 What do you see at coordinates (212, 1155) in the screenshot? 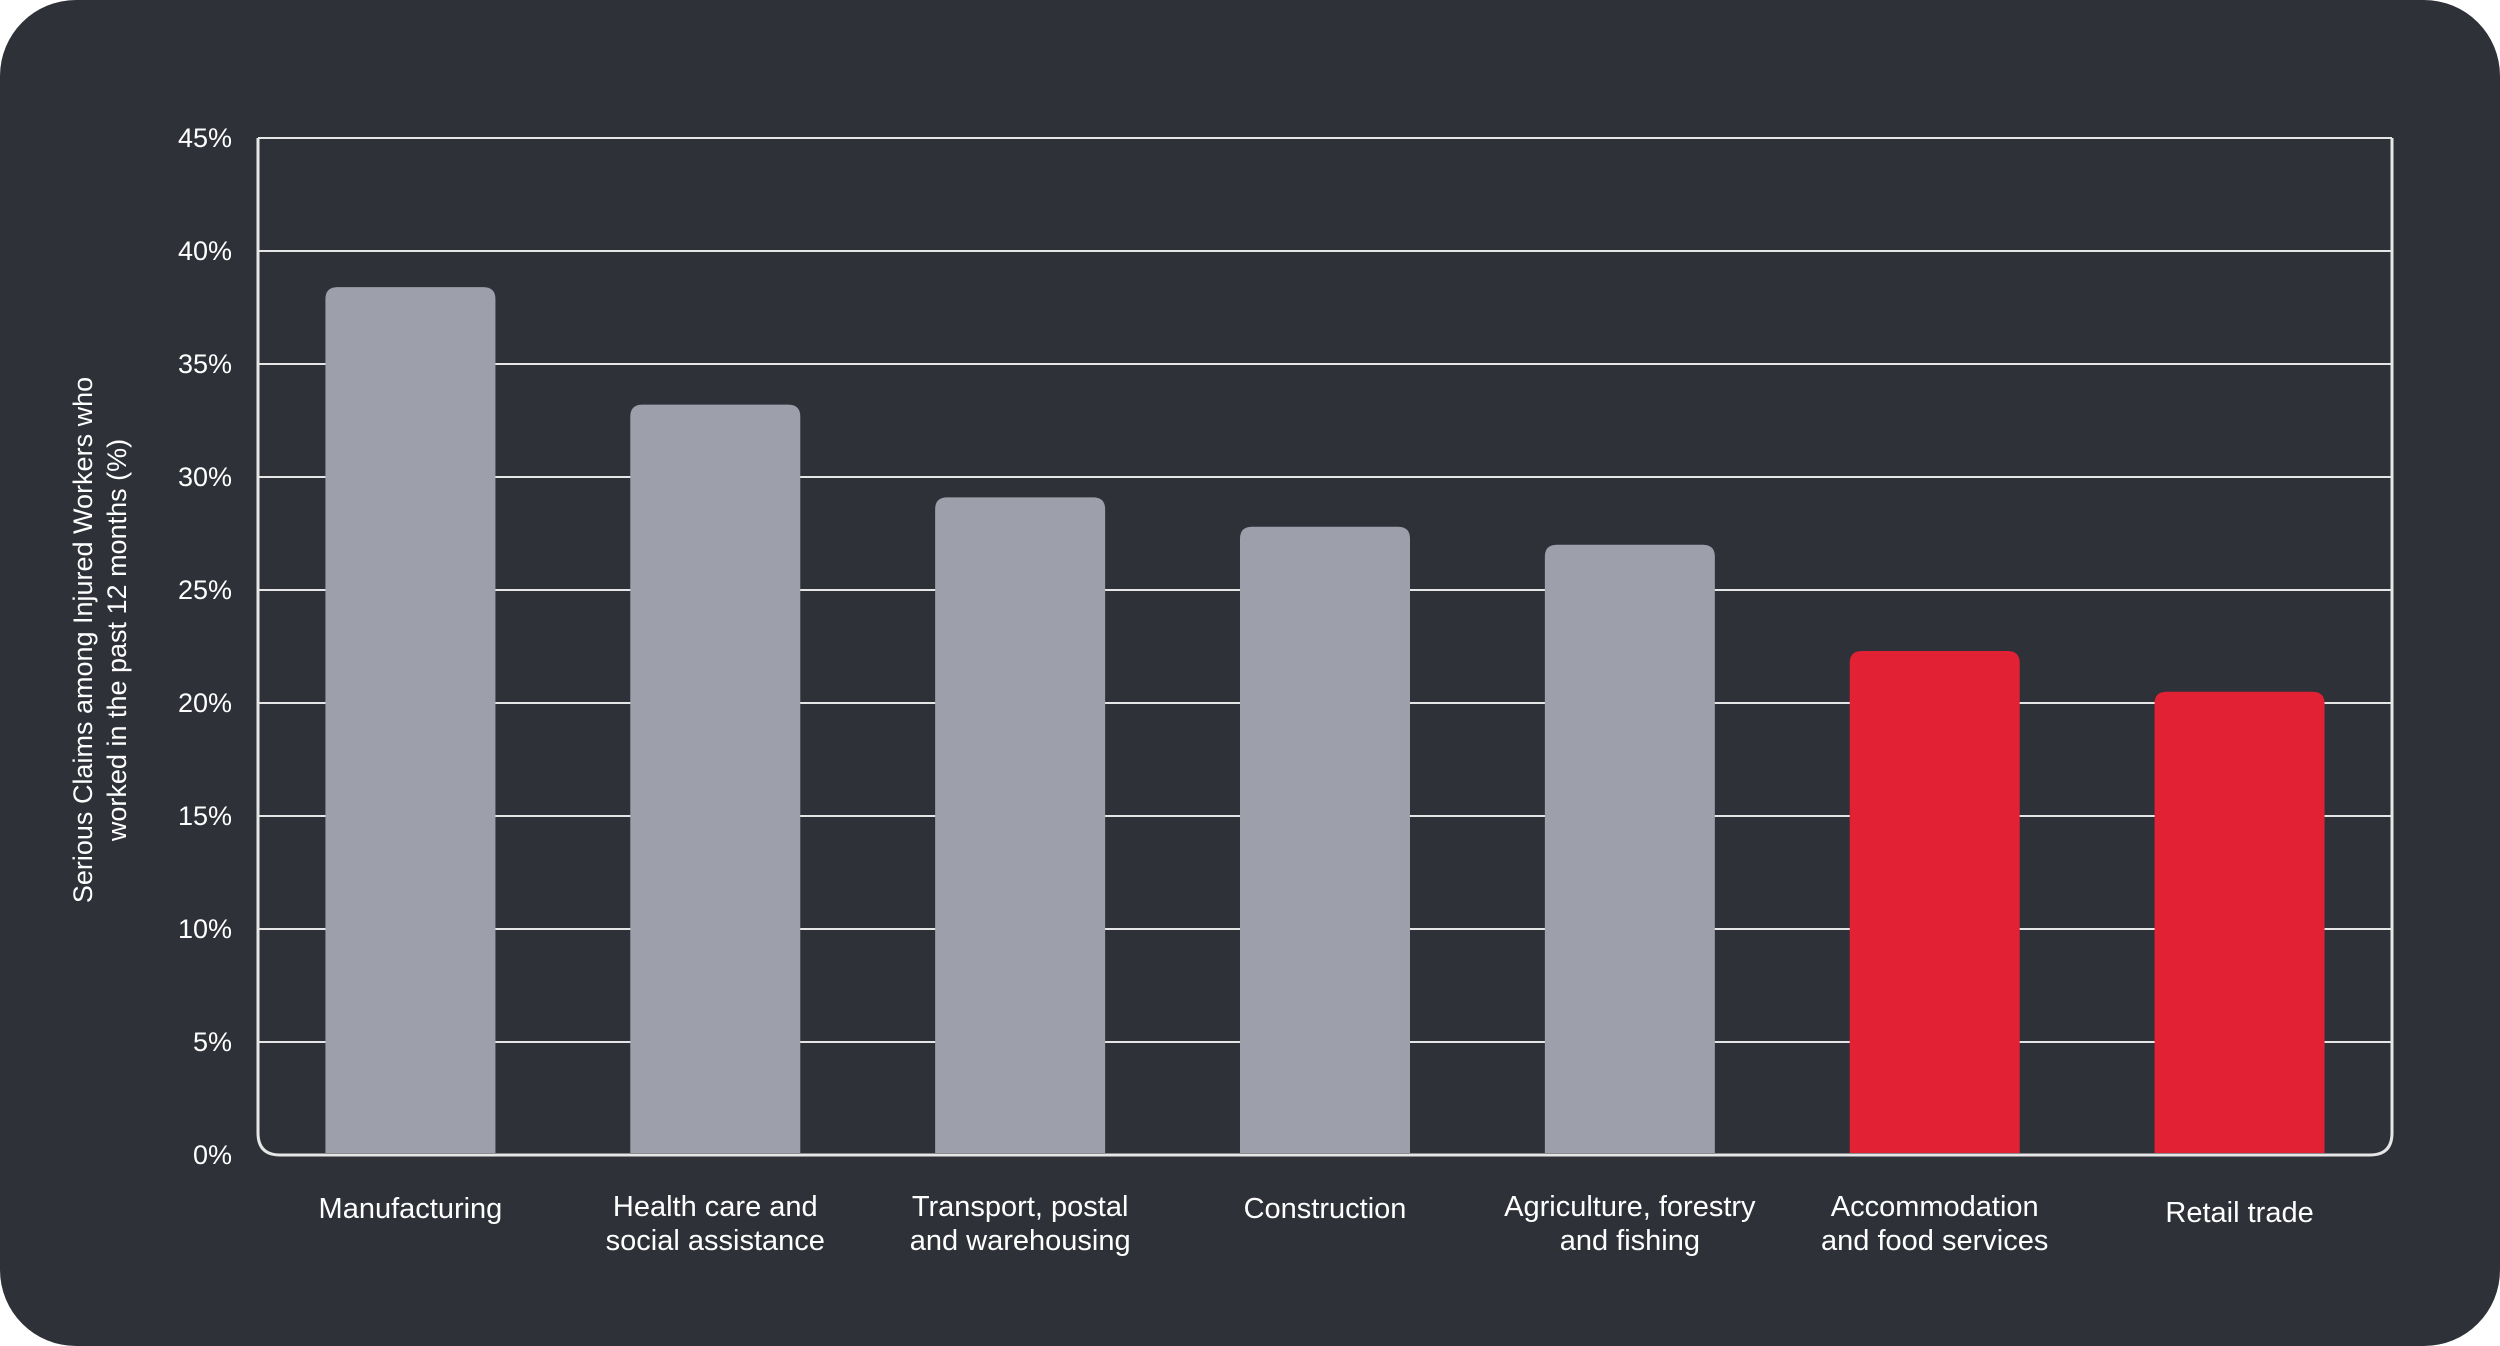
I see `y-tick-label: 0%` at bounding box center [212, 1155].